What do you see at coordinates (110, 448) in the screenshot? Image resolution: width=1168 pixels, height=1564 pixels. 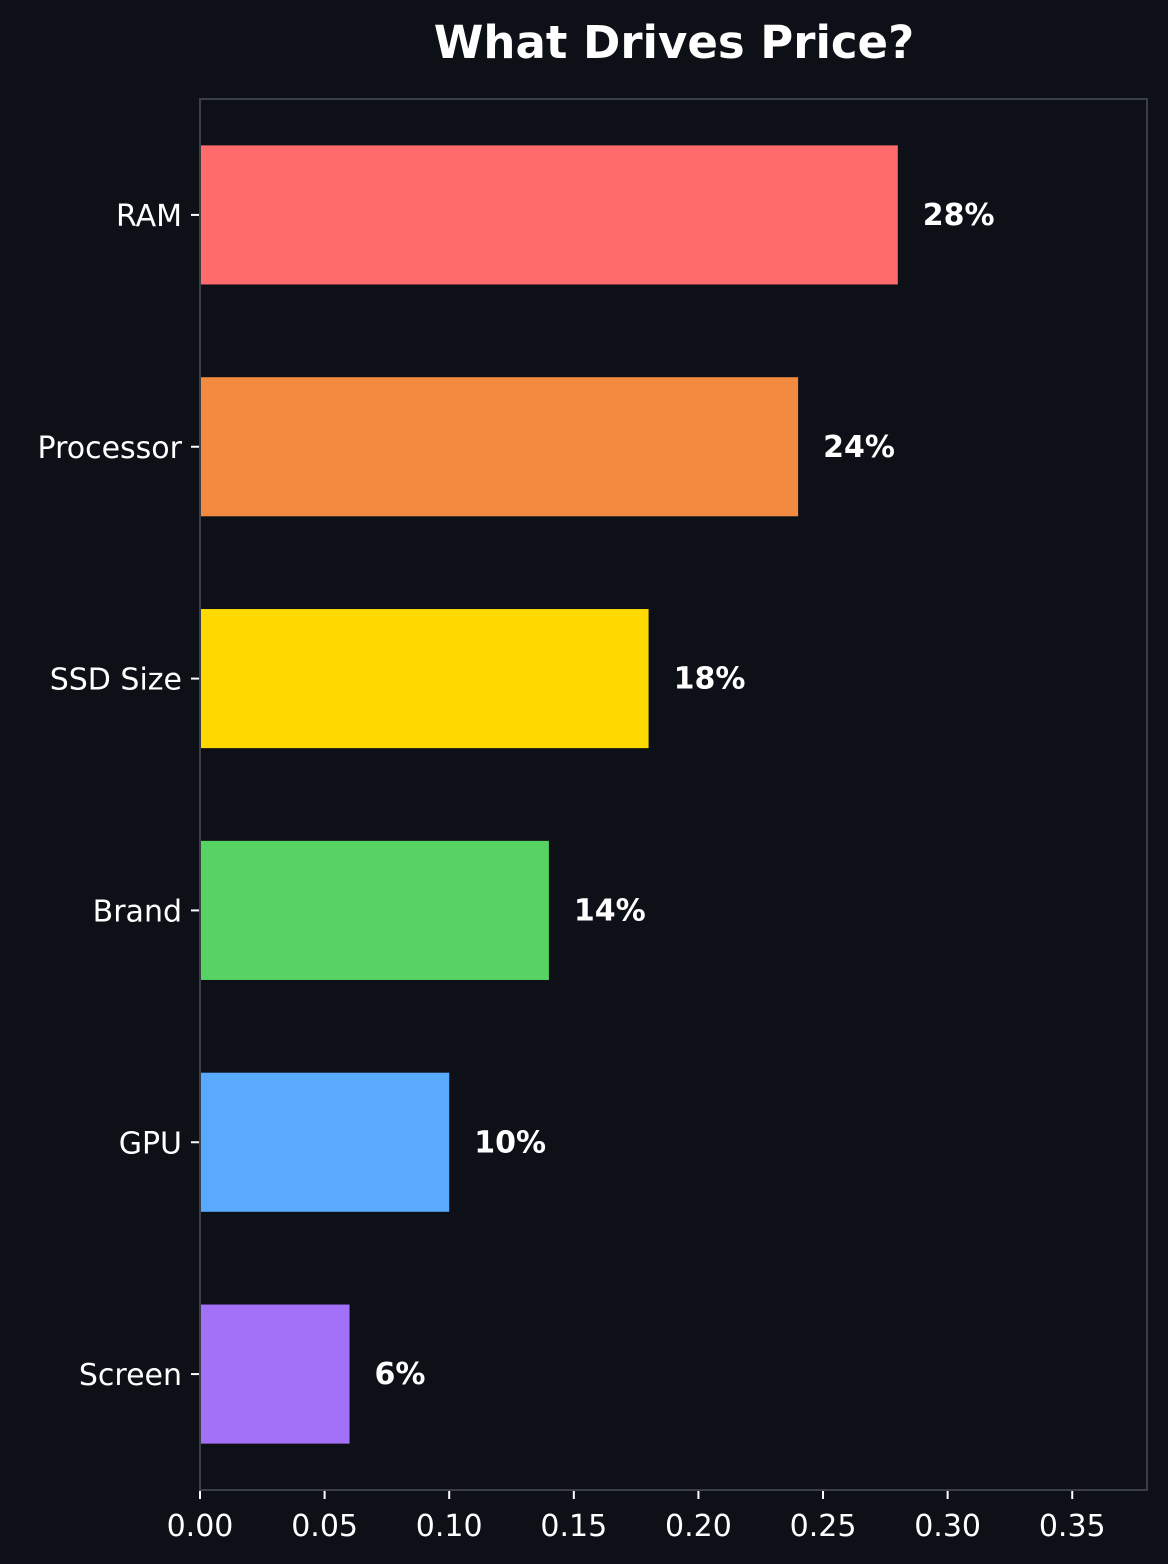 I see `y-tick-label: Processor` at bounding box center [110, 448].